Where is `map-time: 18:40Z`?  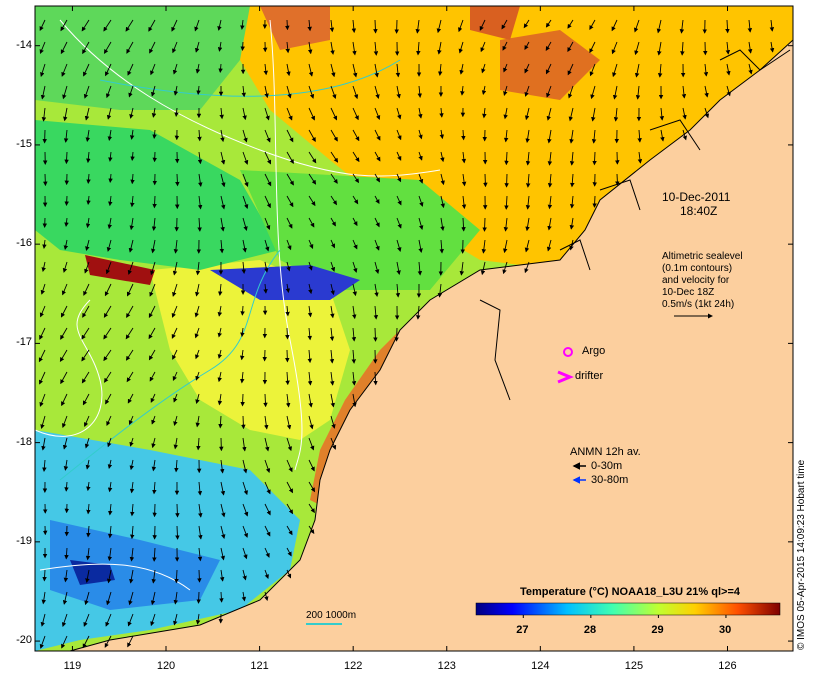
map-time: 18:40Z is located at coordinates (699, 211).